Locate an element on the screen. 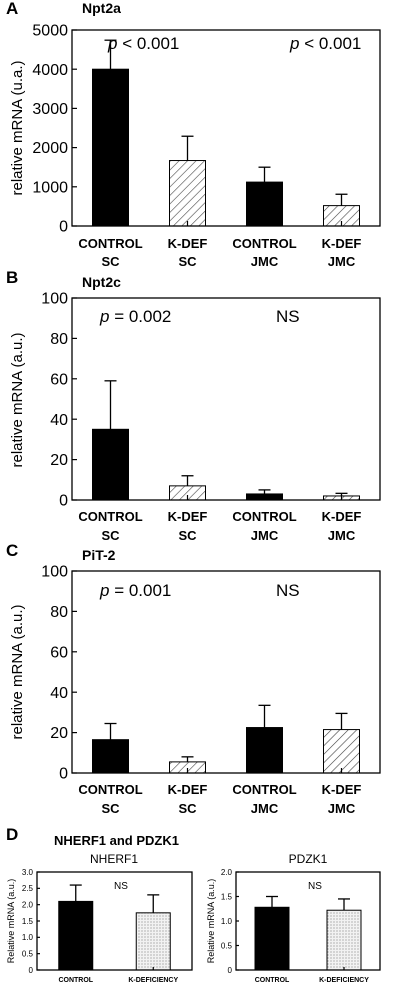  chart-title: Npt2c is located at coordinates (101, 282).